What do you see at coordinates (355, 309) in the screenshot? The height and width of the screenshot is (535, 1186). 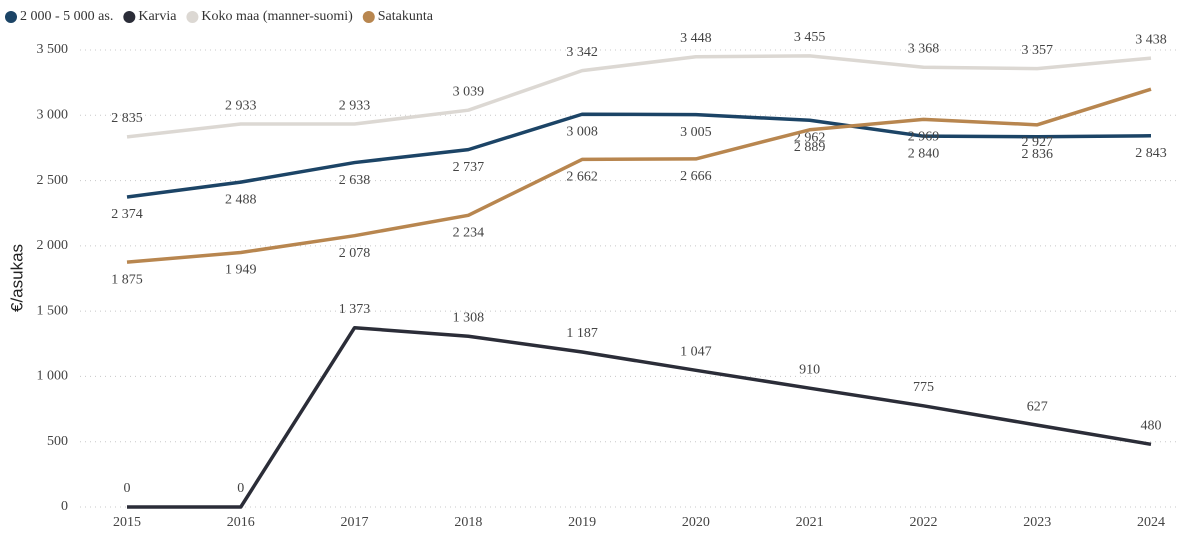 I see `data-label: 1 373` at bounding box center [355, 309].